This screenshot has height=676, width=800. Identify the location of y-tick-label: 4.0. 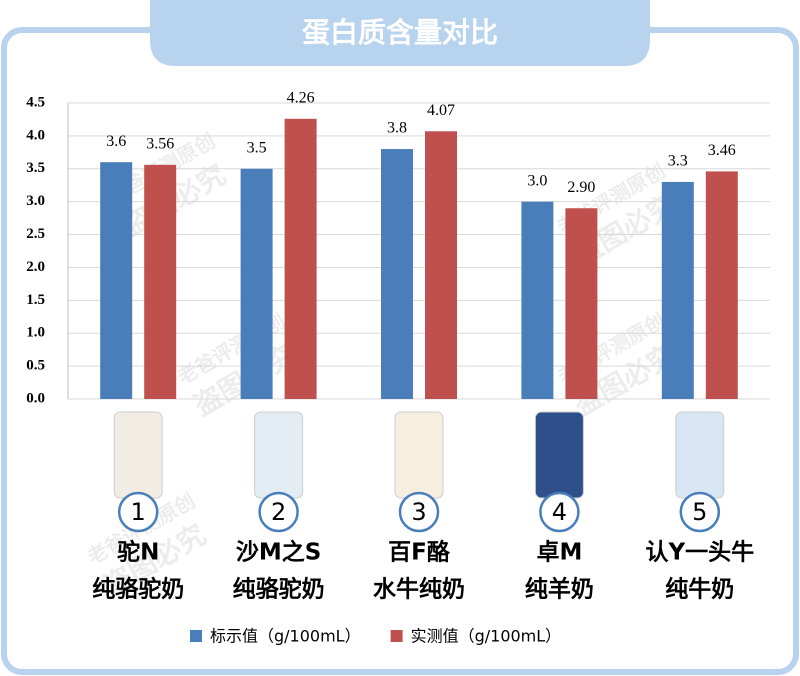
(35, 135).